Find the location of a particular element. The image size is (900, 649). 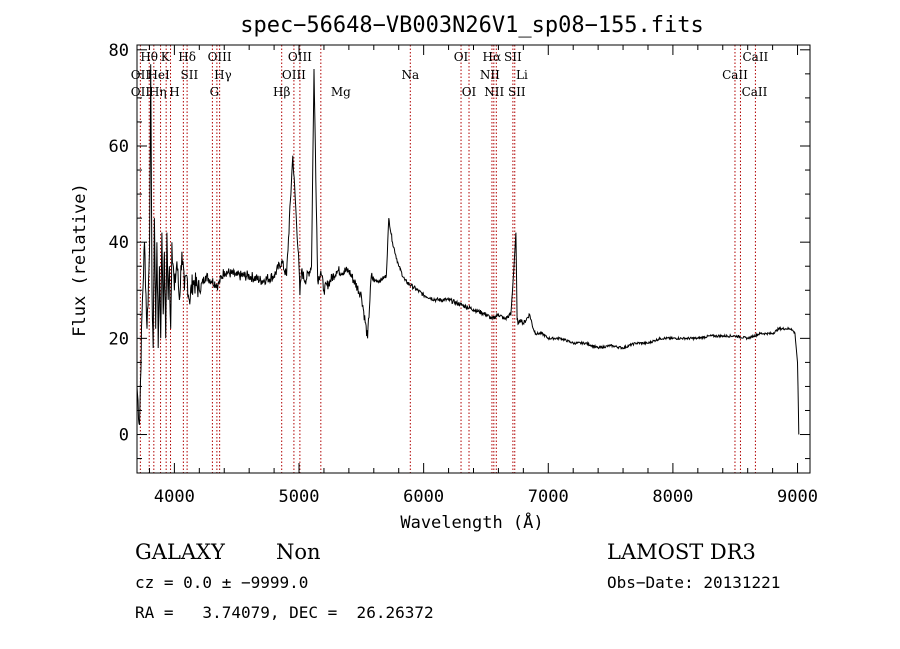

line-label: Li is located at coordinates (522, 75).